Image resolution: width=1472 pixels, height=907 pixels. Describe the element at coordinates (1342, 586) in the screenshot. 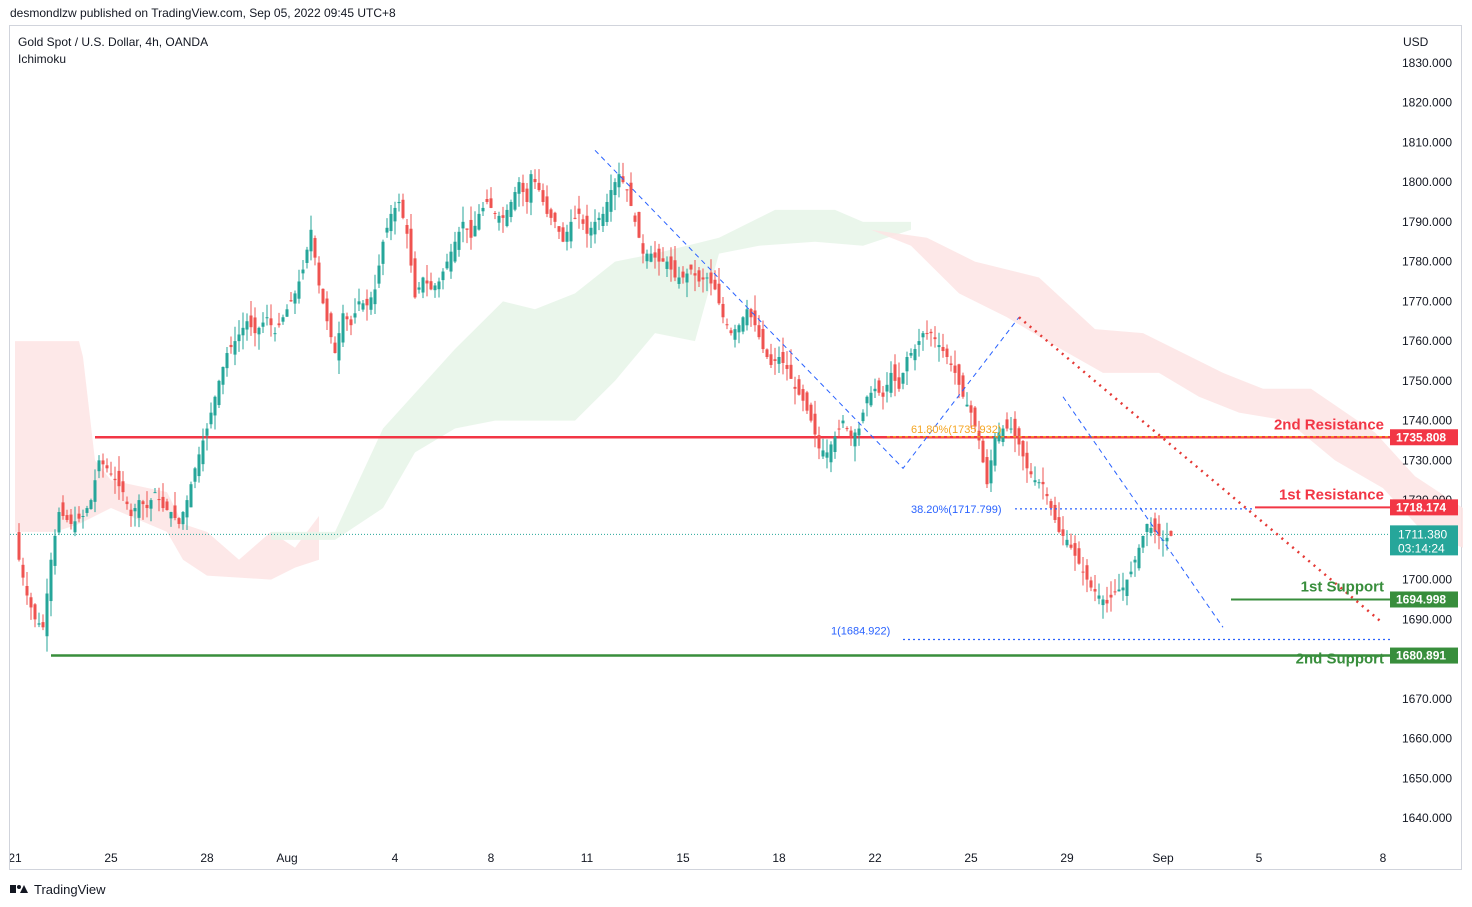

I see `first-support-label: 1st Support` at that location.